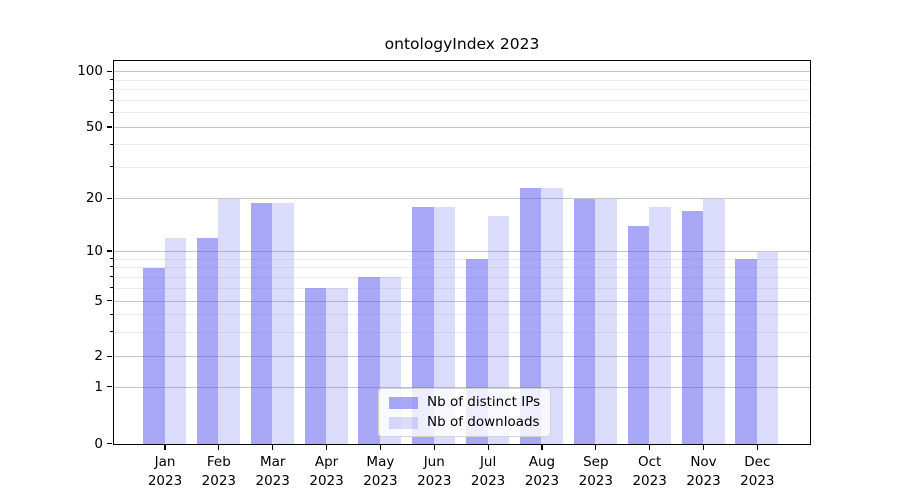 This screenshot has height=500, width=900. Describe the element at coordinates (165, 471) in the screenshot. I see `x-axis-label-jan: Jan 2023` at that location.